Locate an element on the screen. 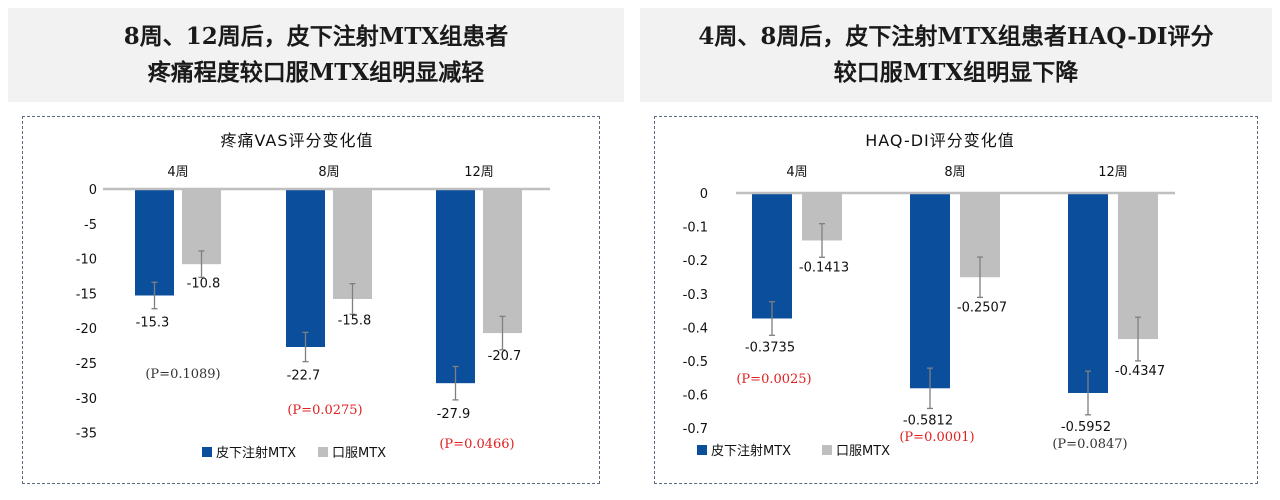 The height and width of the screenshot is (500, 1280). haq-ytick-label: -0.4 is located at coordinates (695, 328).